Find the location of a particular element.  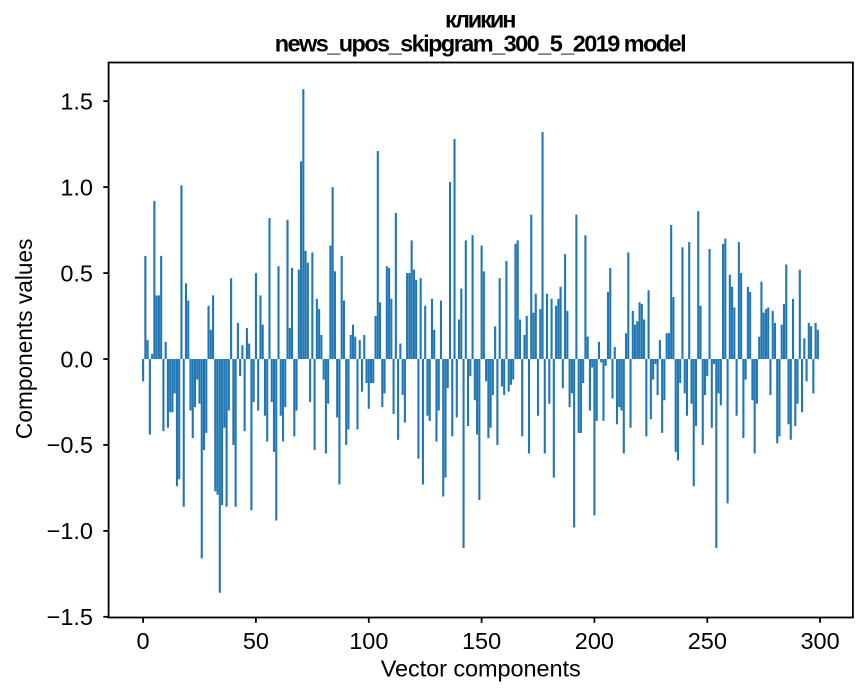

svg-text: кликин is located at coordinates (481, 20).